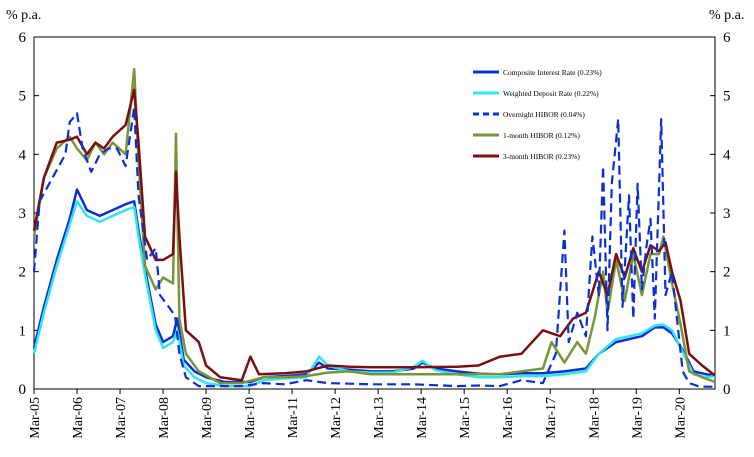 This screenshot has height=457, width=754. What do you see at coordinates (250, 418) in the screenshot?
I see `x-tick-label: Mar-10` at bounding box center [250, 418].